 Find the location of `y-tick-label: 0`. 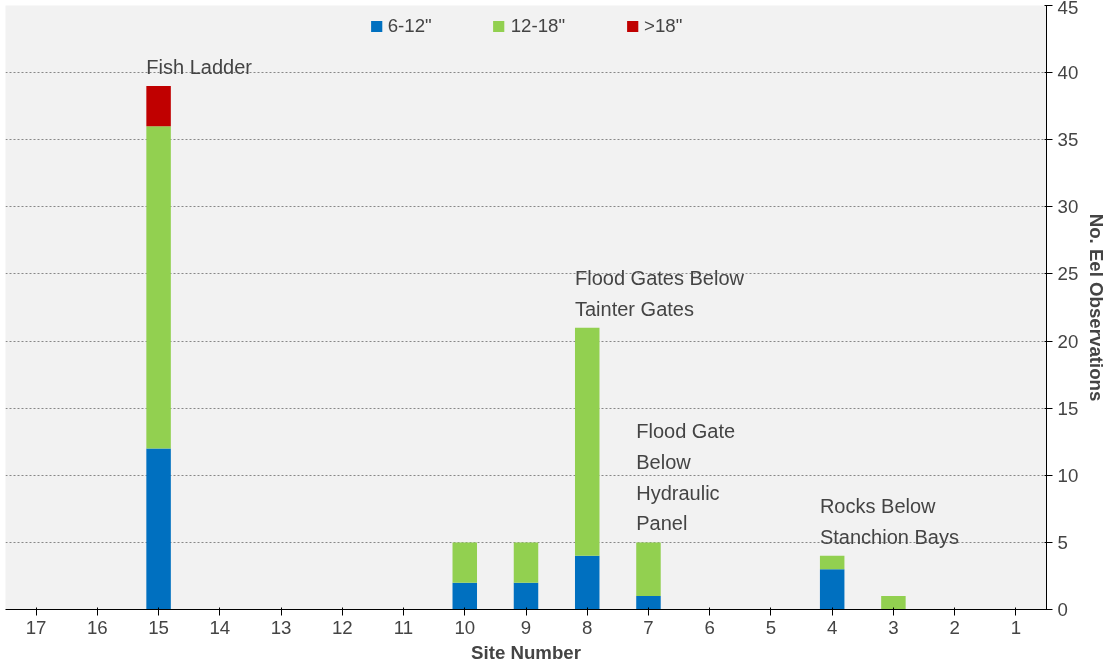

y-tick-label: 0 is located at coordinates (1062, 609).